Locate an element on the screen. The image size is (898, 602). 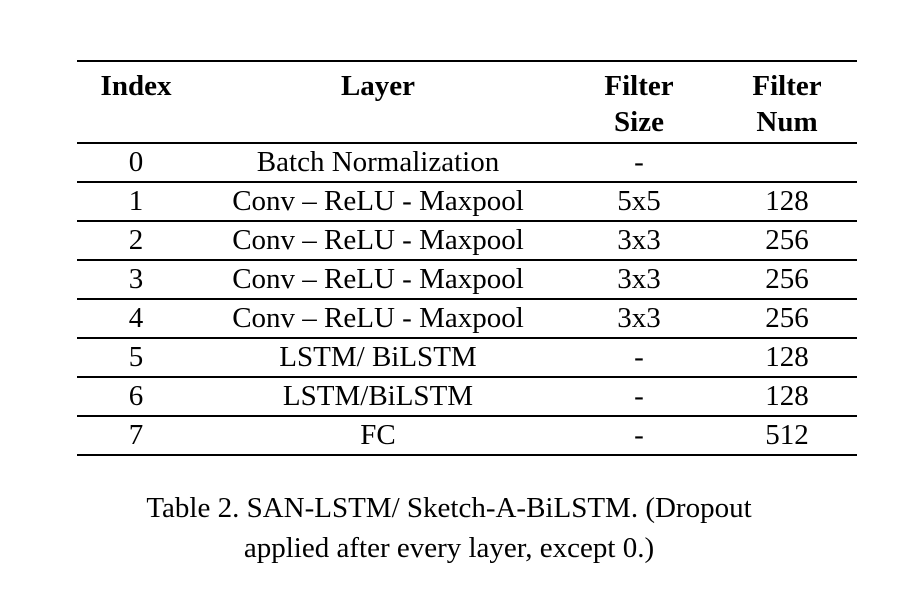
cell-index: 3 is located at coordinates (136, 279).